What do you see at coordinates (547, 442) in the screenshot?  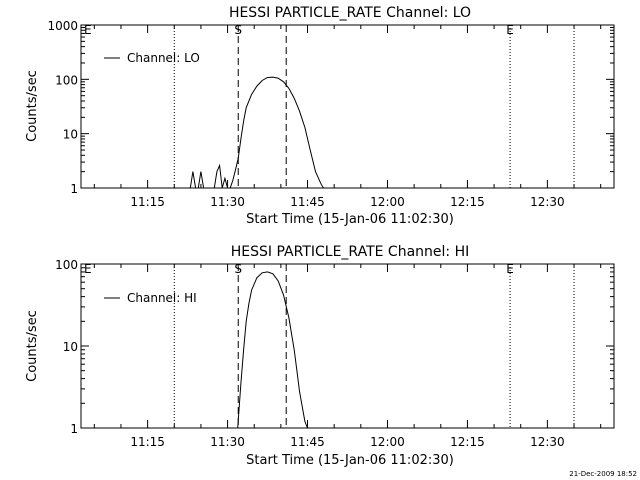 I see `panel-hi-xtick-label: 12:30` at bounding box center [547, 442].